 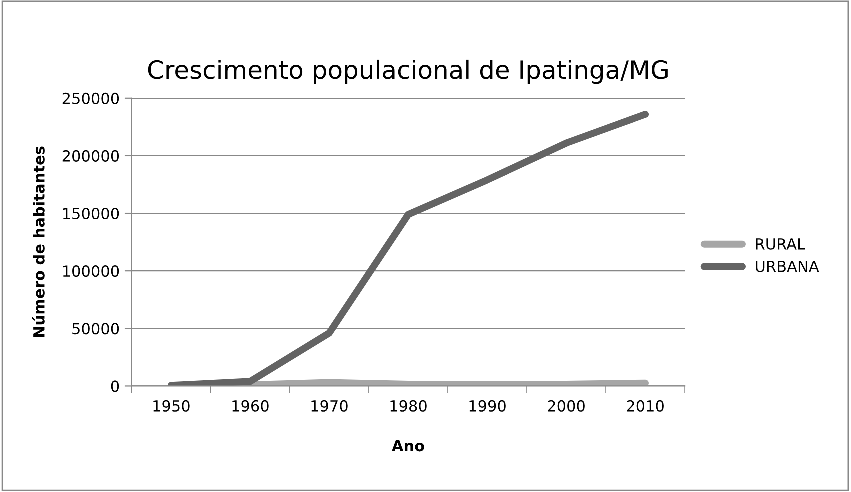 What do you see at coordinates (38, 242) in the screenshot?
I see `y-axis-title: Número de habitantes` at bounding box center [38, 242].